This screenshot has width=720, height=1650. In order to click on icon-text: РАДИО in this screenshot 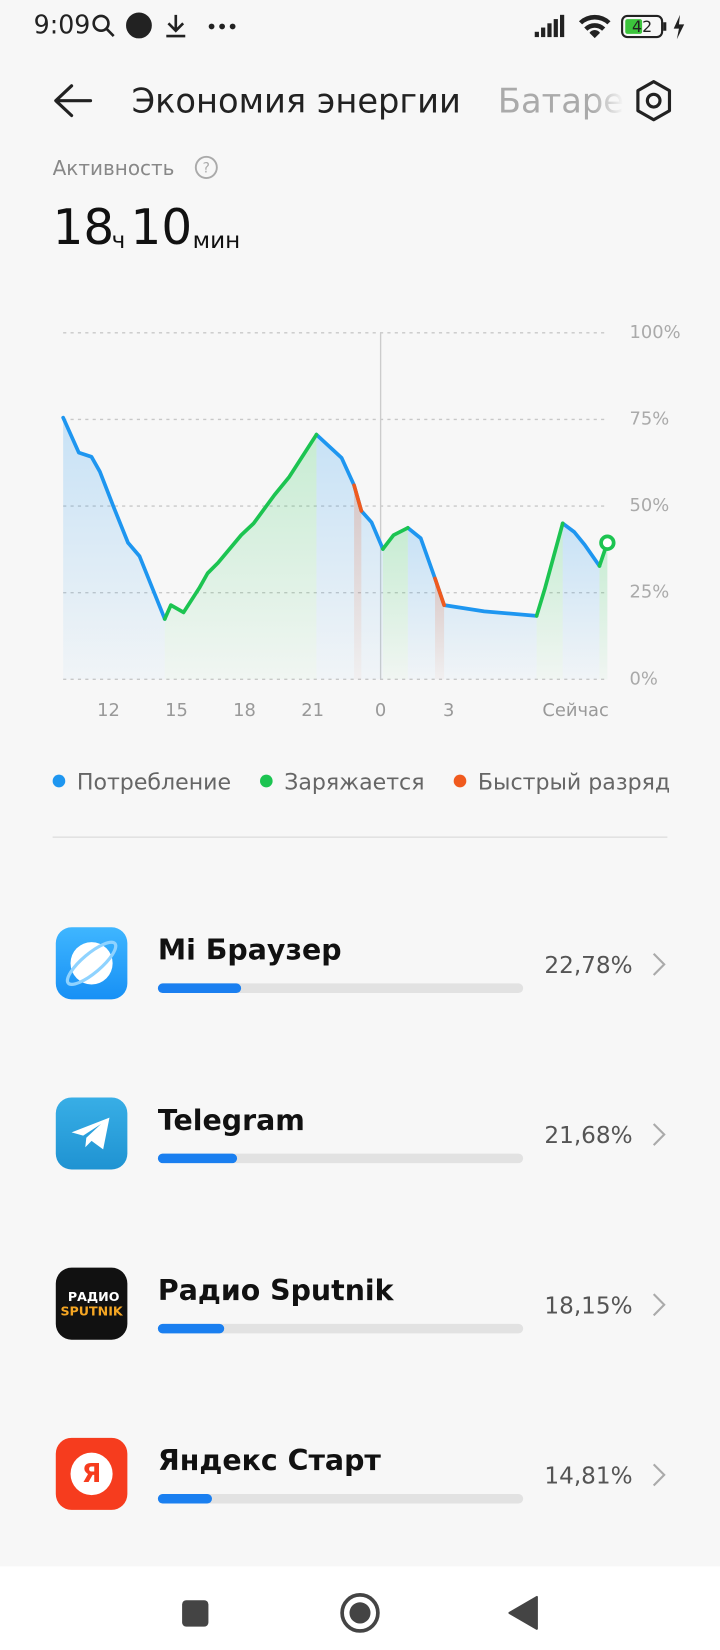, I will do `click(94, 1296)`.